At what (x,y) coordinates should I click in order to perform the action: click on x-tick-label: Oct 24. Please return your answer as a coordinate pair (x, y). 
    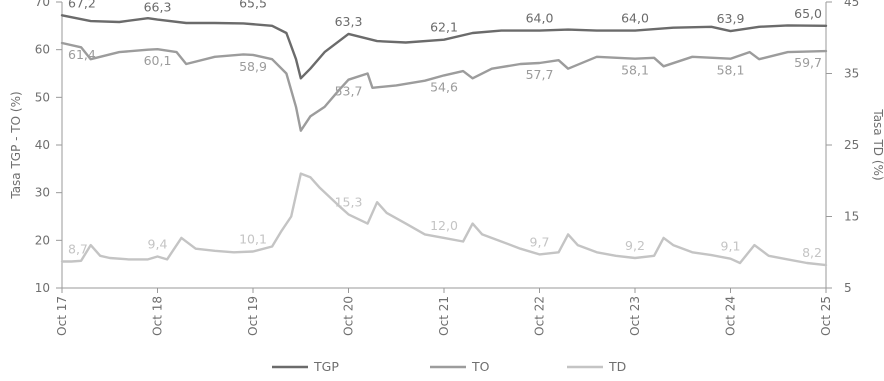
    Looking at the image, I should click on (731, 316).